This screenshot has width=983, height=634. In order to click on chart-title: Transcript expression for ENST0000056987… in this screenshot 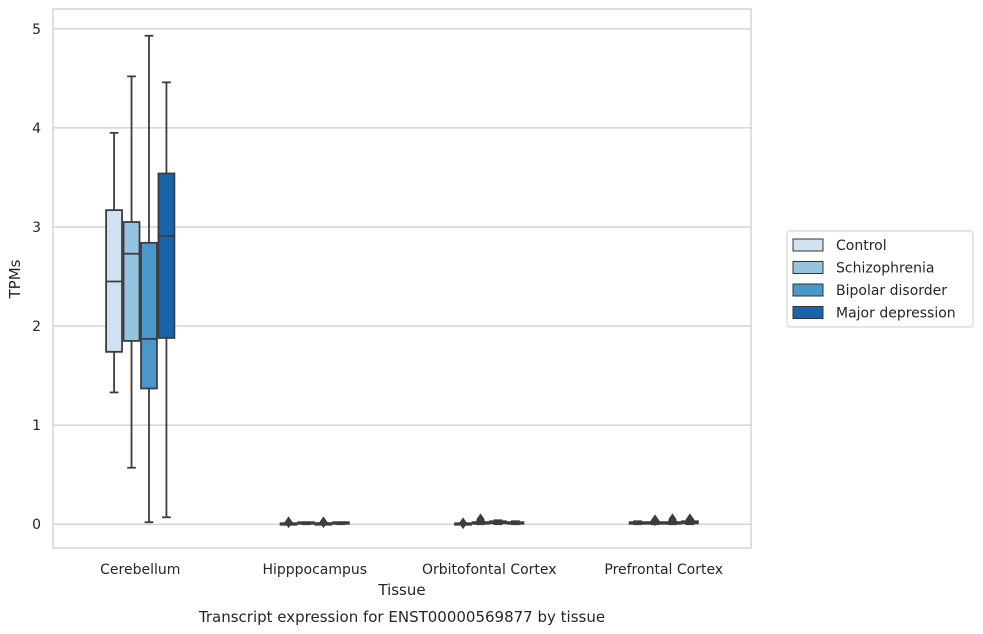, I will do `click(401, 617)`.